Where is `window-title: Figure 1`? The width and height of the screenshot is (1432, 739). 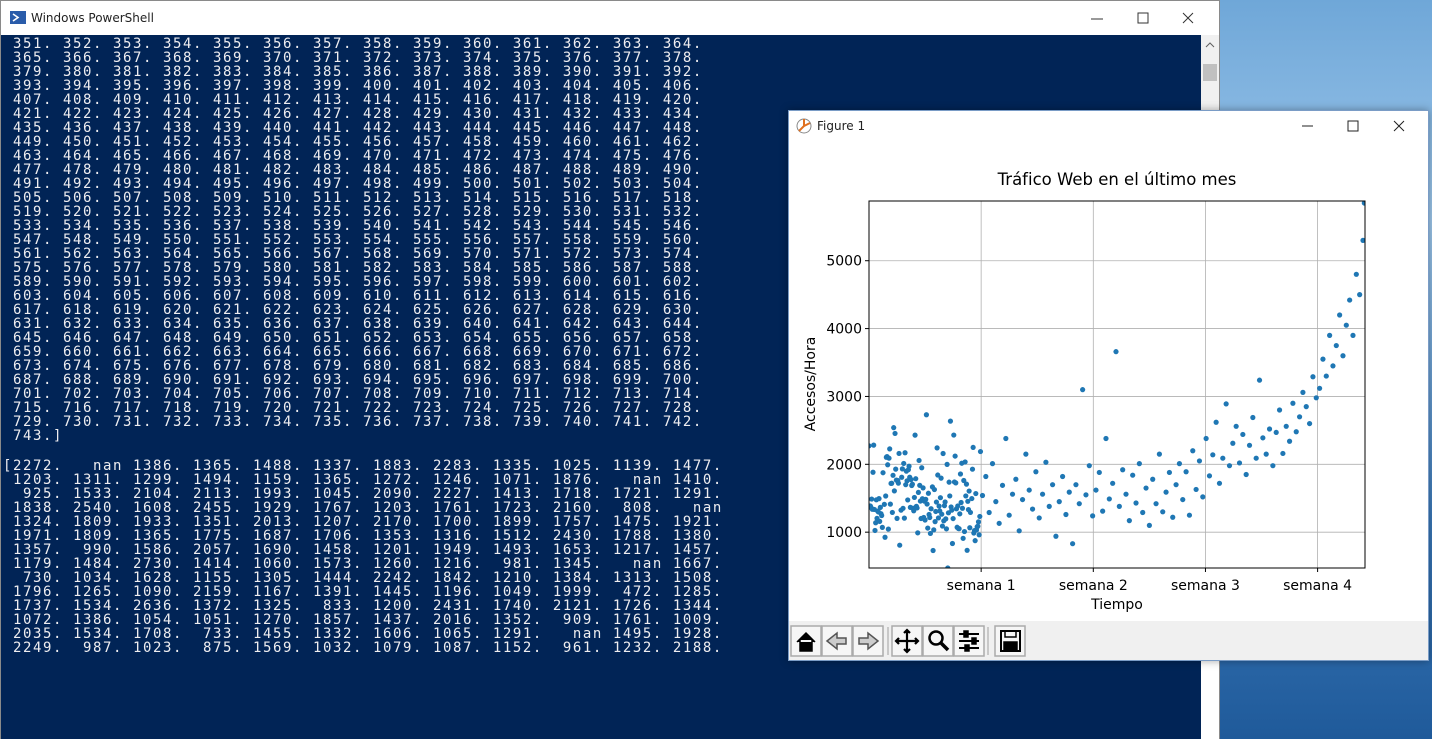 window-title: Figure 1 is located at coordinates (841, 126).